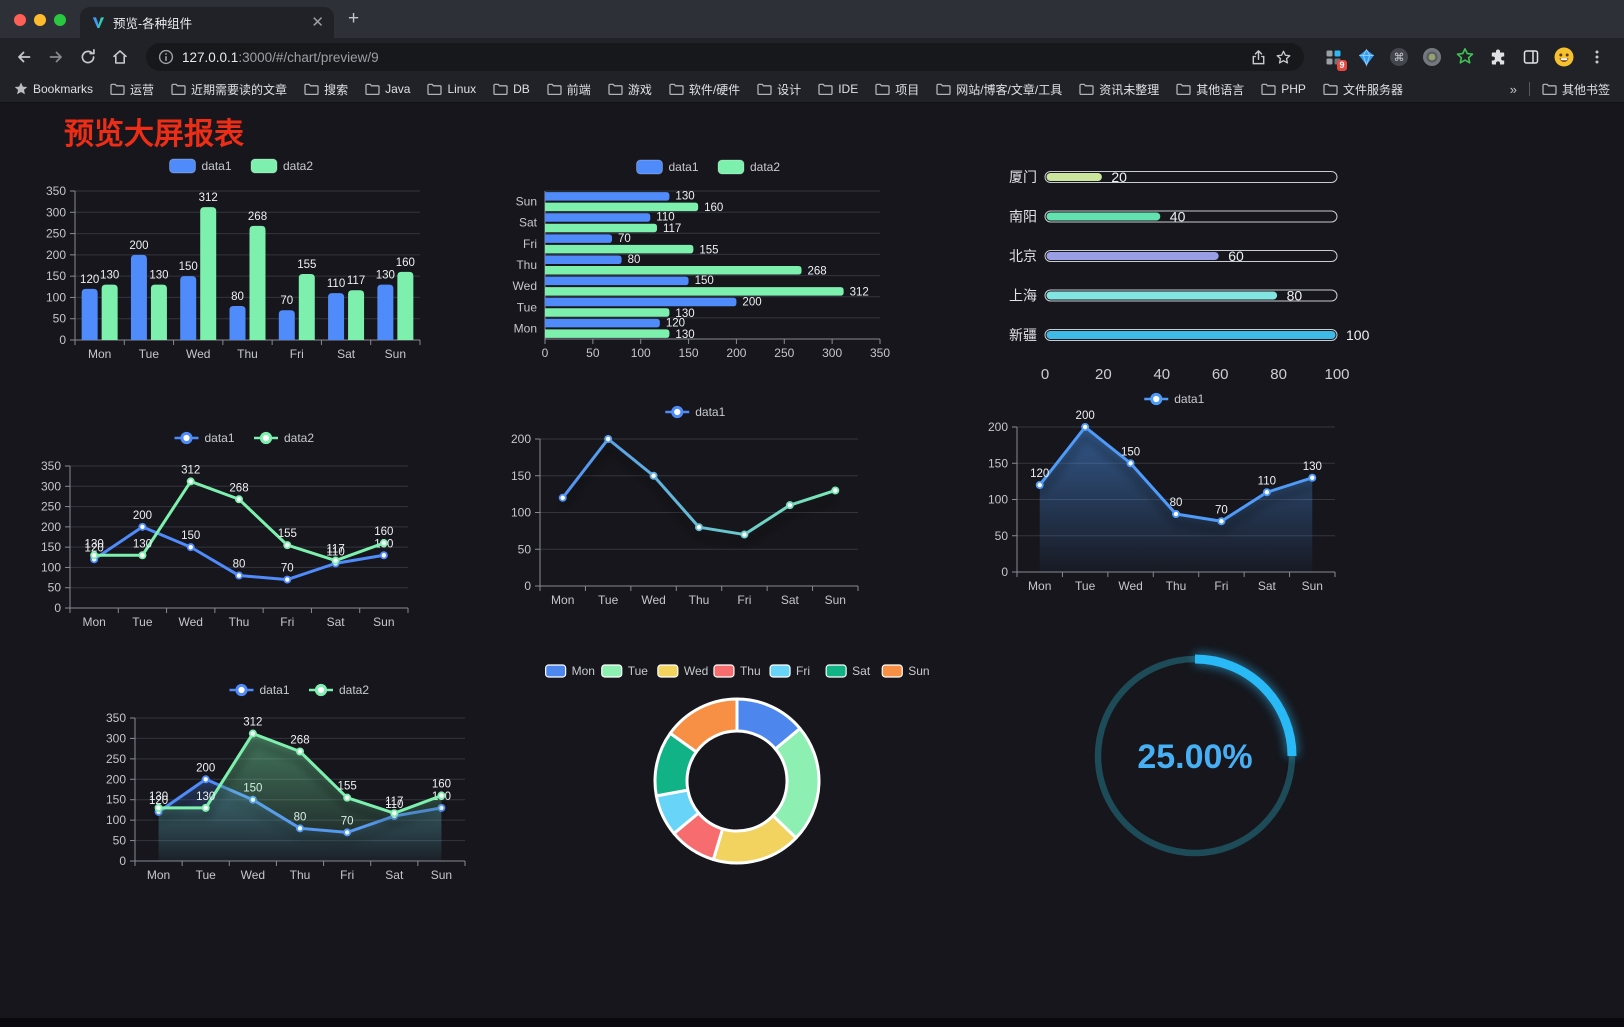  I want to click on svg-text: 110, so click(394, 805).